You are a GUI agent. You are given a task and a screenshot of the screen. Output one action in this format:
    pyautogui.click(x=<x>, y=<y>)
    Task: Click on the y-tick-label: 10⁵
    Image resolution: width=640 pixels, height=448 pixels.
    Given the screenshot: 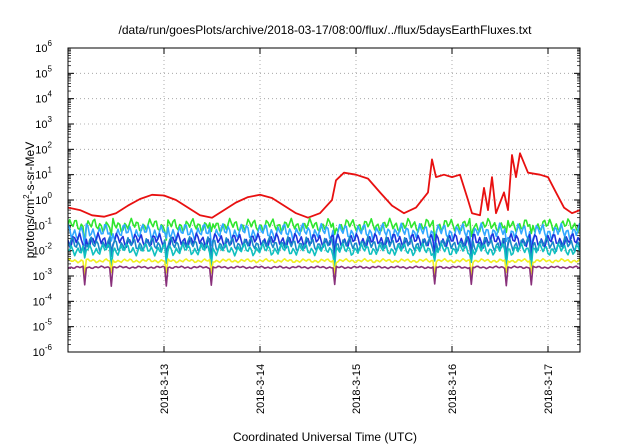 What is the action you would take?
    pyautogui.click(x=43, y=72)
    